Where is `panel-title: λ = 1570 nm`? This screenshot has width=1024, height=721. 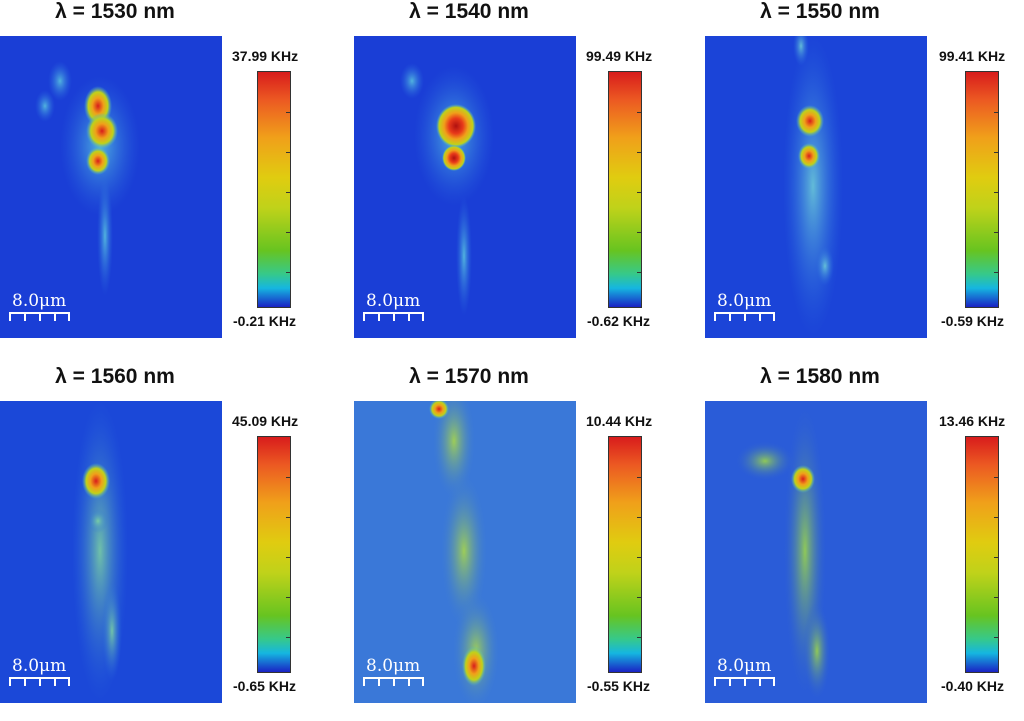 panel-title: λ = 1570 nm is located at coordinates (469, 376).